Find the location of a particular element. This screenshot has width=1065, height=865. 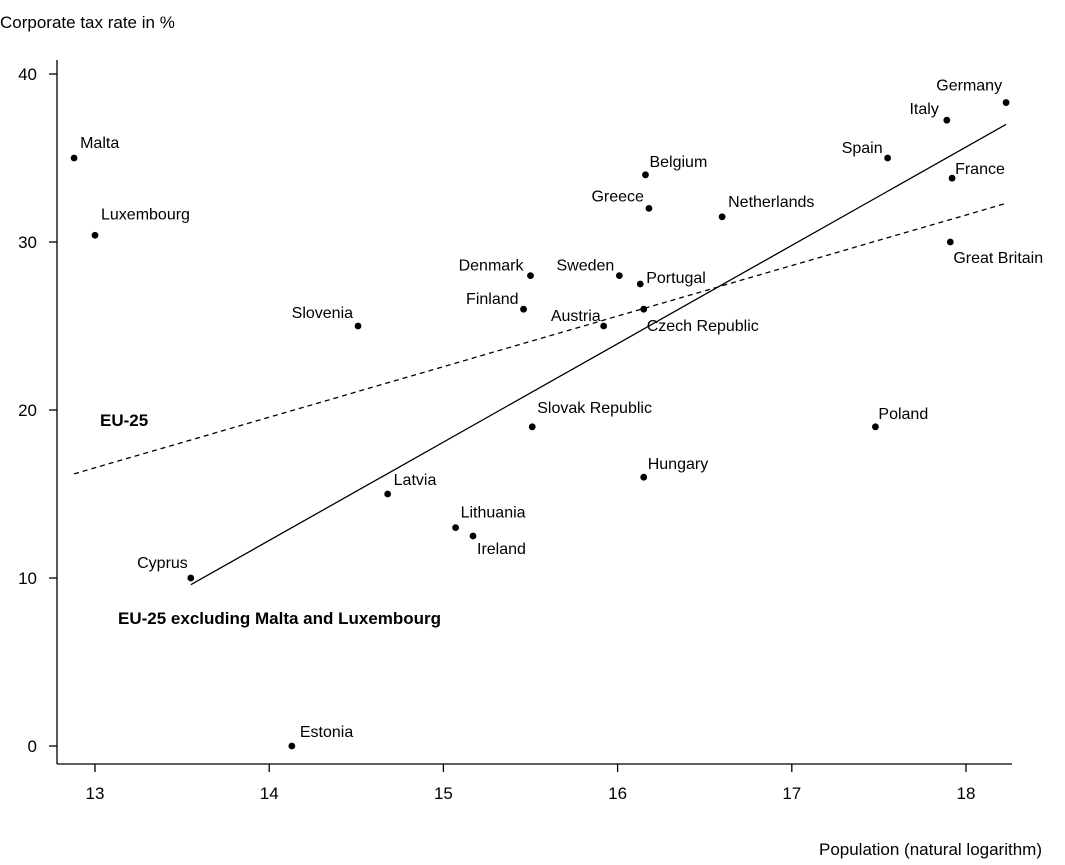

point-label: Italy is located at coordinates (923, 109).